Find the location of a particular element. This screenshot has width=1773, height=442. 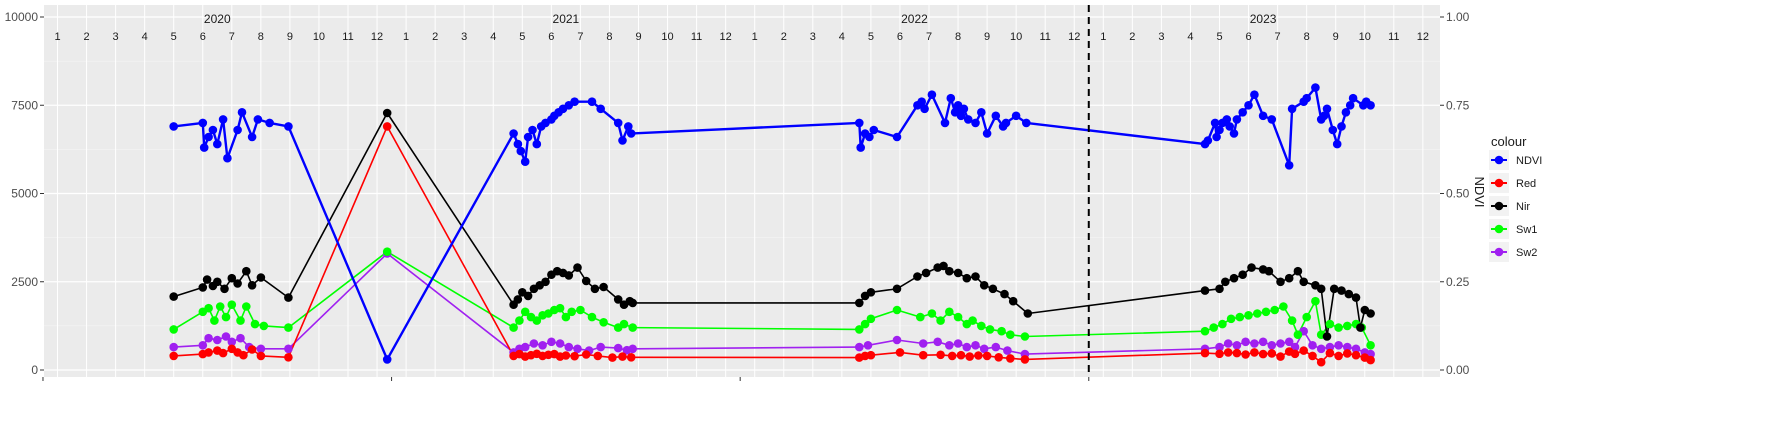

y-tick-label: 0 is located at coordinates (34, 370).